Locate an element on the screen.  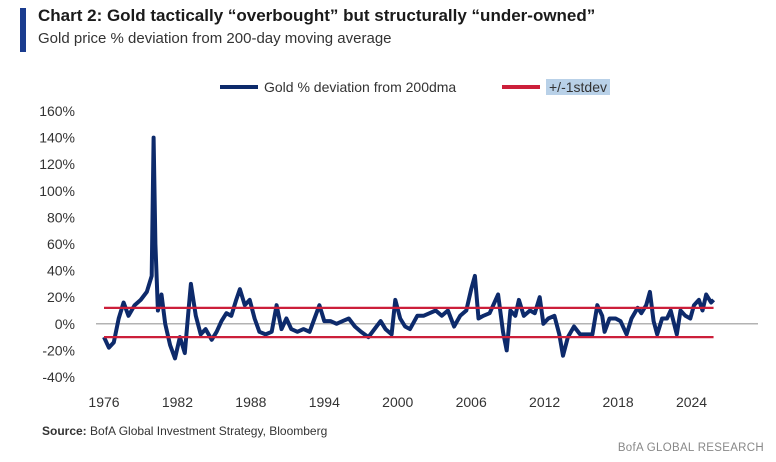
x-tick-label: 1982 is located at coordinates (177, 402).